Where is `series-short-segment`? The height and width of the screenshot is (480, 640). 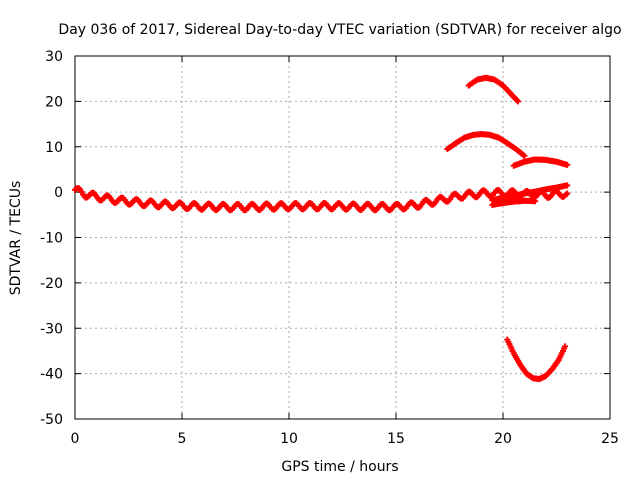
series-short-segment is located at coordinates (530, 193).